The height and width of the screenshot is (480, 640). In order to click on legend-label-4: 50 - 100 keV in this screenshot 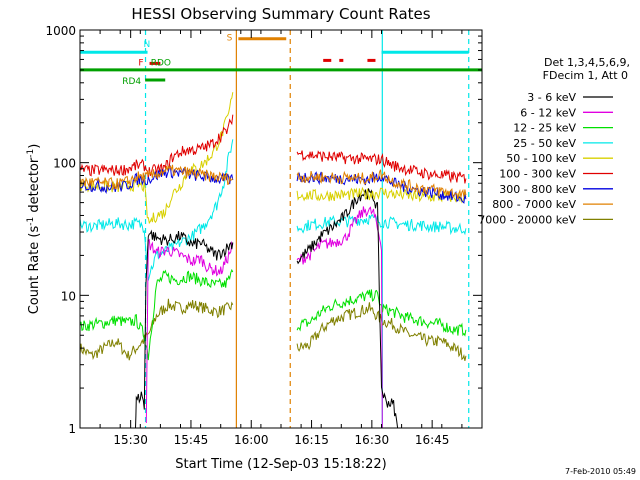, I will do `click(541, 158)`.